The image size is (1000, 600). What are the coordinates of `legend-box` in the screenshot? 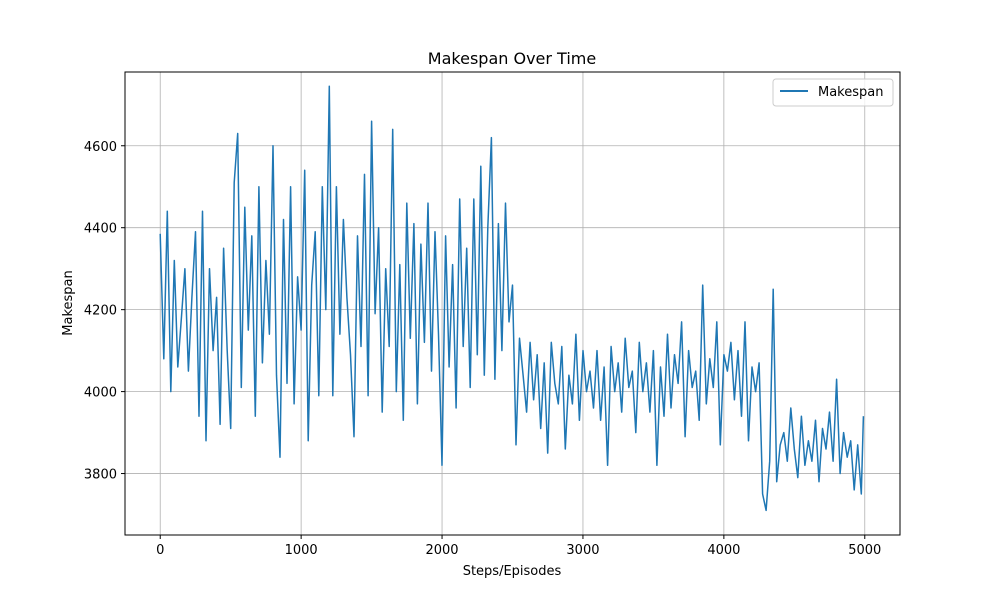 It's located at (833, 92).